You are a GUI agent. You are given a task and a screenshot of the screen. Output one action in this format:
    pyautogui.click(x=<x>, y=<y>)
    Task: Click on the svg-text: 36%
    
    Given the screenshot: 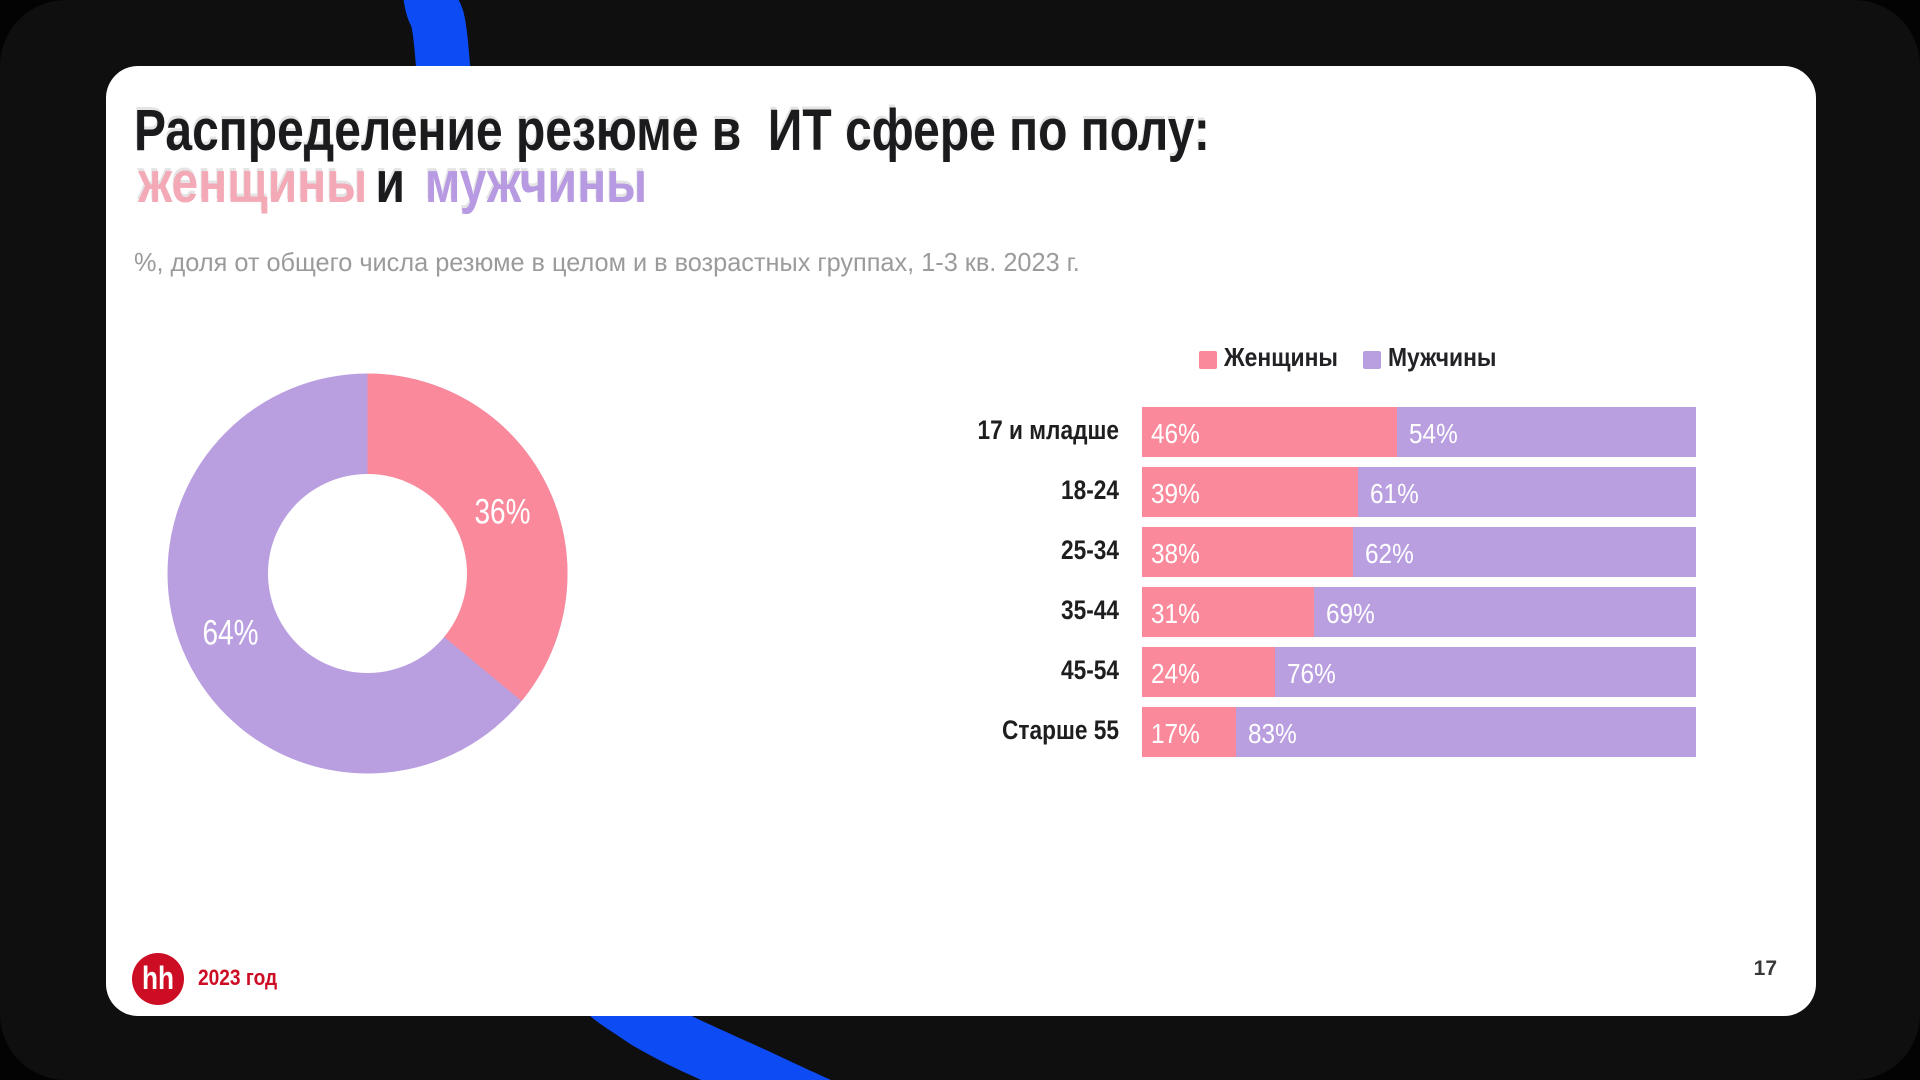 What is the action you would take?
    pyautogui.click(x=502, y=512)
    